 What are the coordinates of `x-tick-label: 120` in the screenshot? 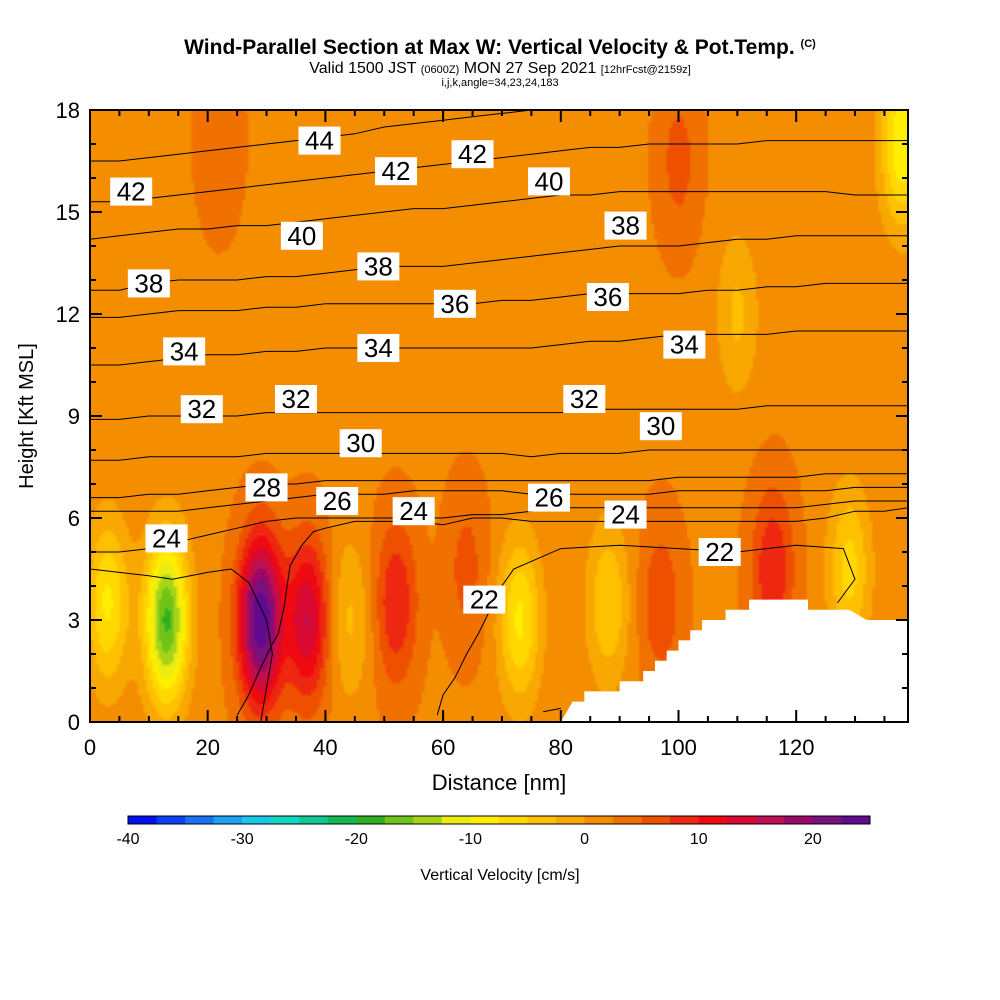 It's located at (796, 747).